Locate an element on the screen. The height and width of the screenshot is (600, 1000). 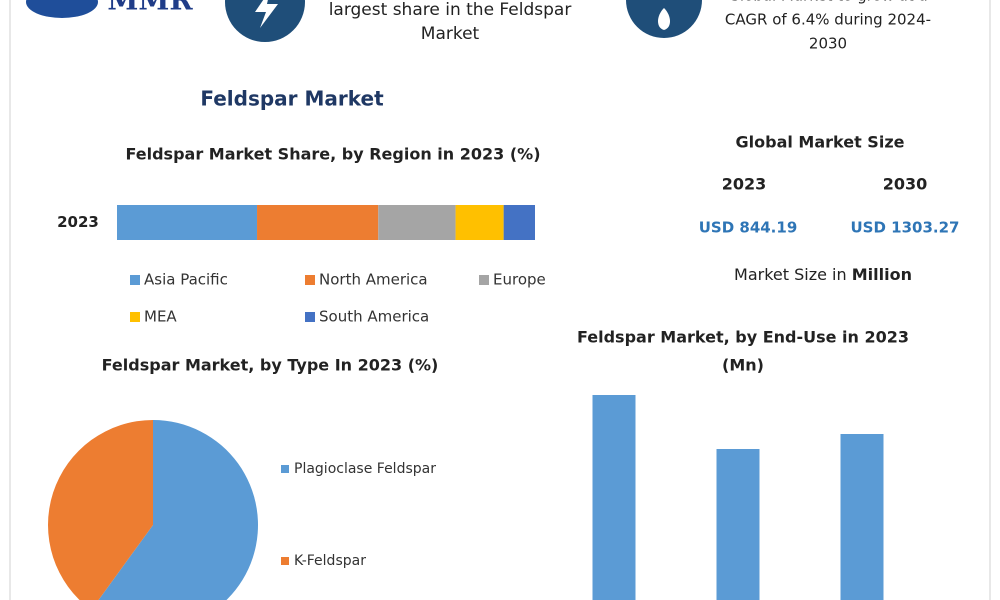
unit-prefix: Market Size in is located at coordinates (790, 274).